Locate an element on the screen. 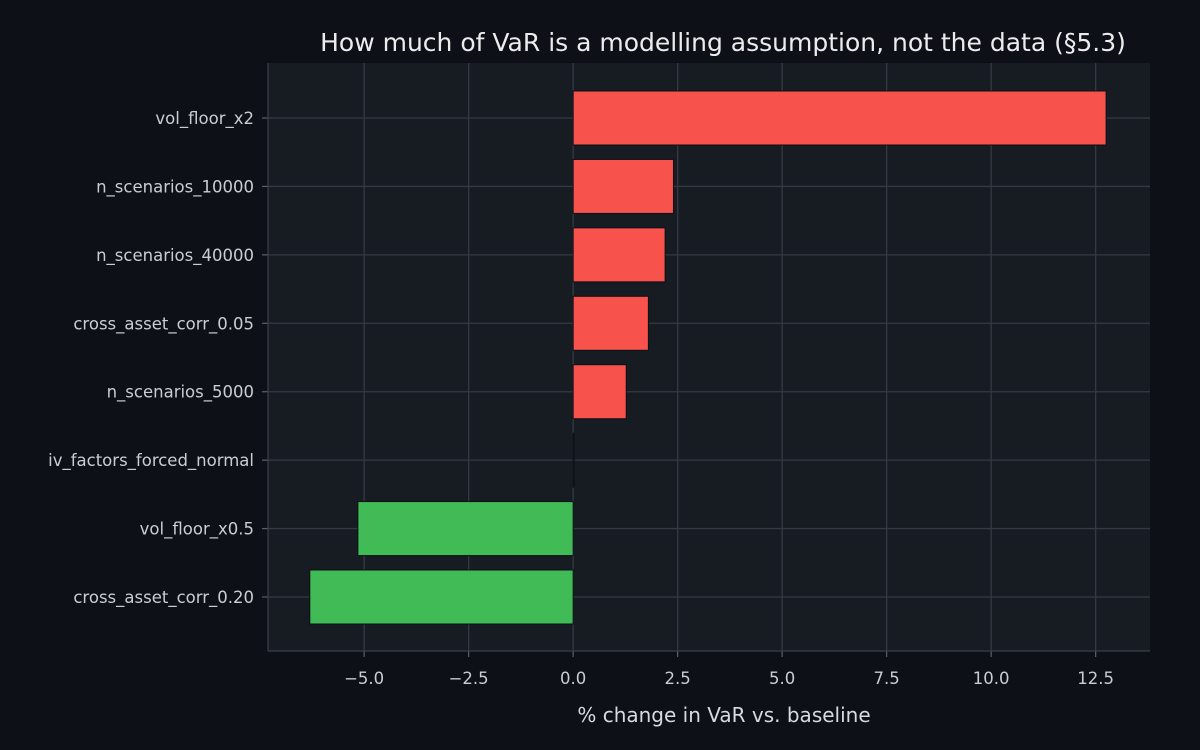 Image resolution: width=1200 pixels, height=750 pixels. x-axis-label: % change in VaR vs. baseline is located at coordinates (723, 715).